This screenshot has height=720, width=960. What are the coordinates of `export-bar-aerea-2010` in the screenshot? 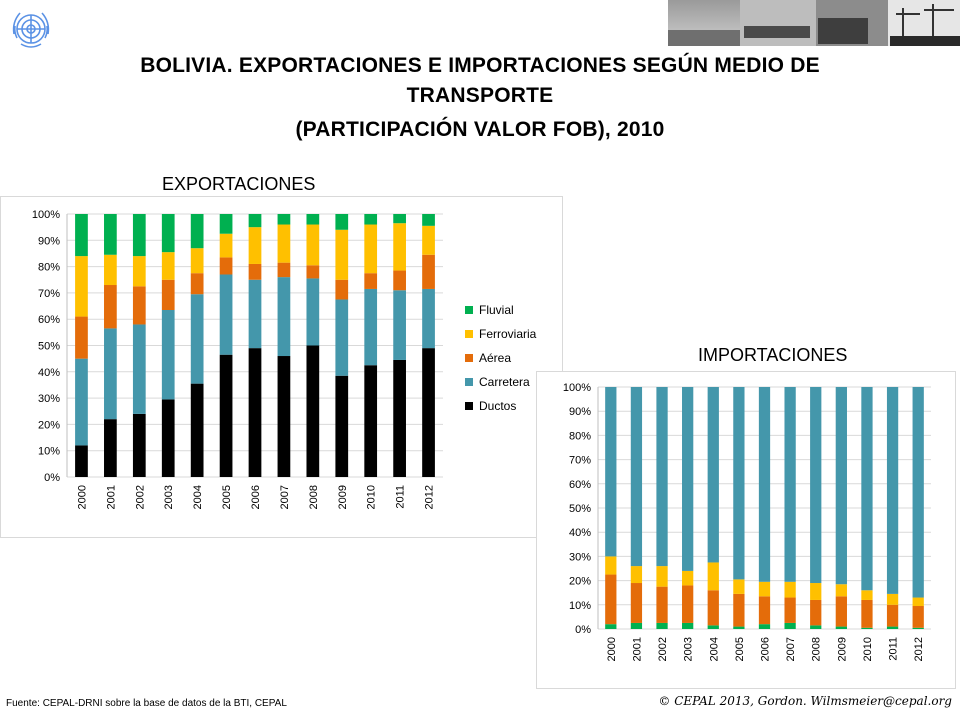 It's located at (371, 281).